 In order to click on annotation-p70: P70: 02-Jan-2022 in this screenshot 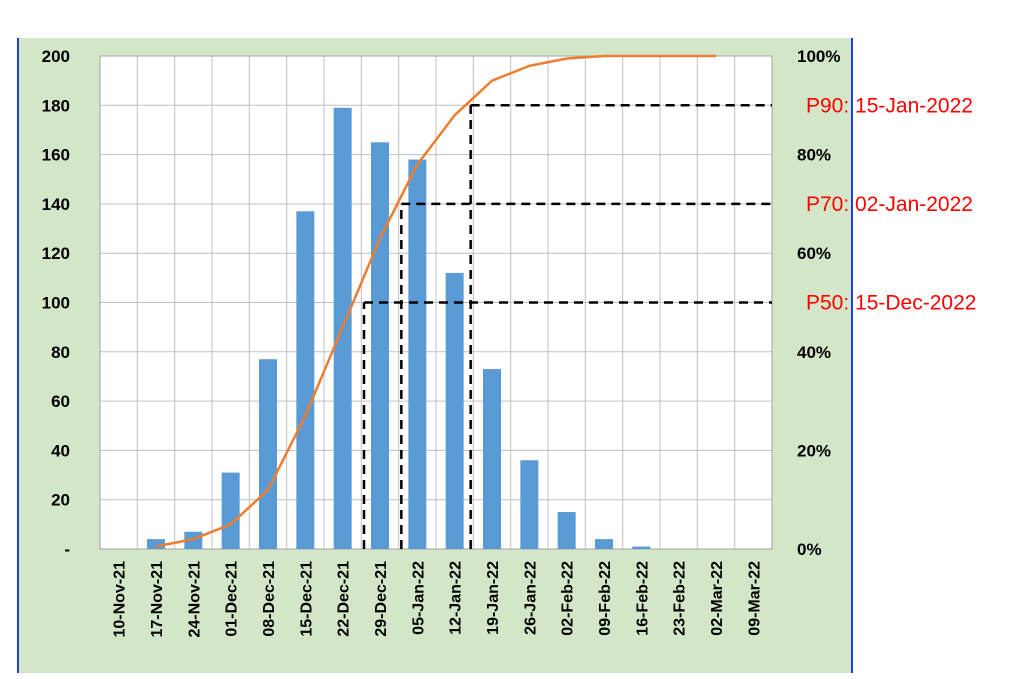, I will do `click(889, 204)`.